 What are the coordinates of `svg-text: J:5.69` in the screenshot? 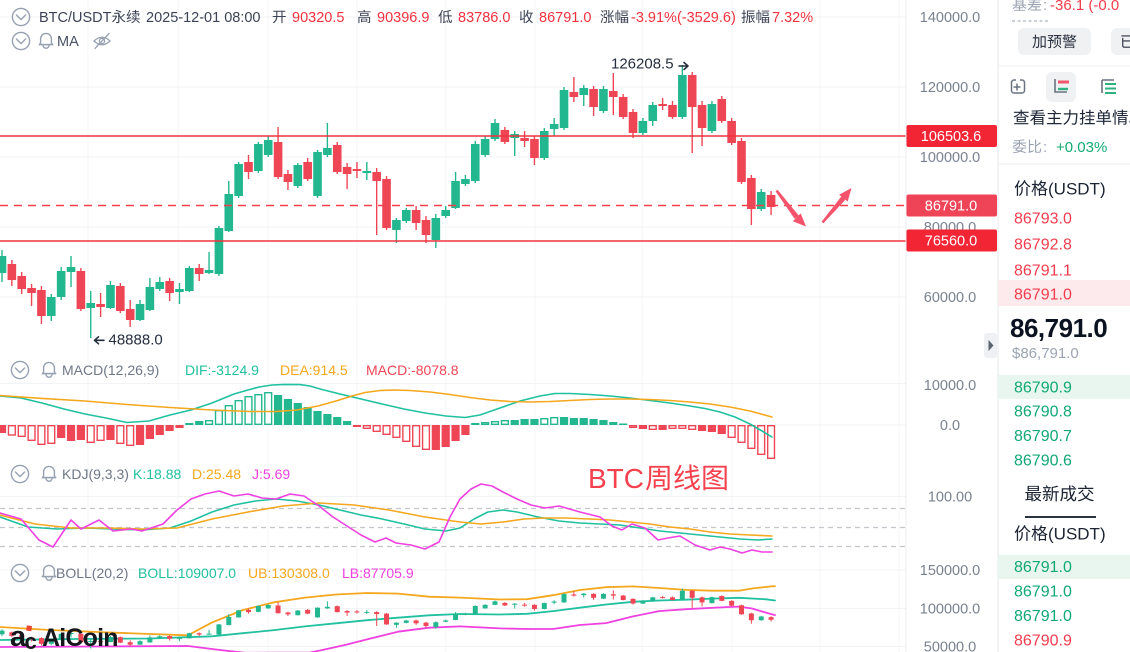 It's located at (271, 474).